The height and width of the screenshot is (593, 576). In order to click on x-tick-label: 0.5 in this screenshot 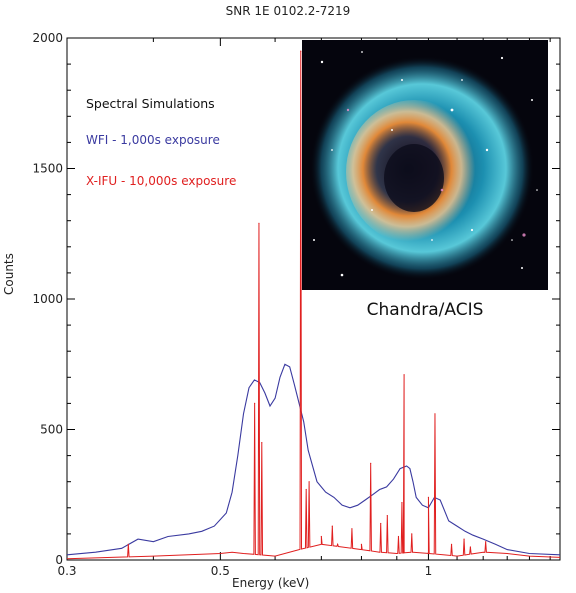, I will do `click(220, 571)`.